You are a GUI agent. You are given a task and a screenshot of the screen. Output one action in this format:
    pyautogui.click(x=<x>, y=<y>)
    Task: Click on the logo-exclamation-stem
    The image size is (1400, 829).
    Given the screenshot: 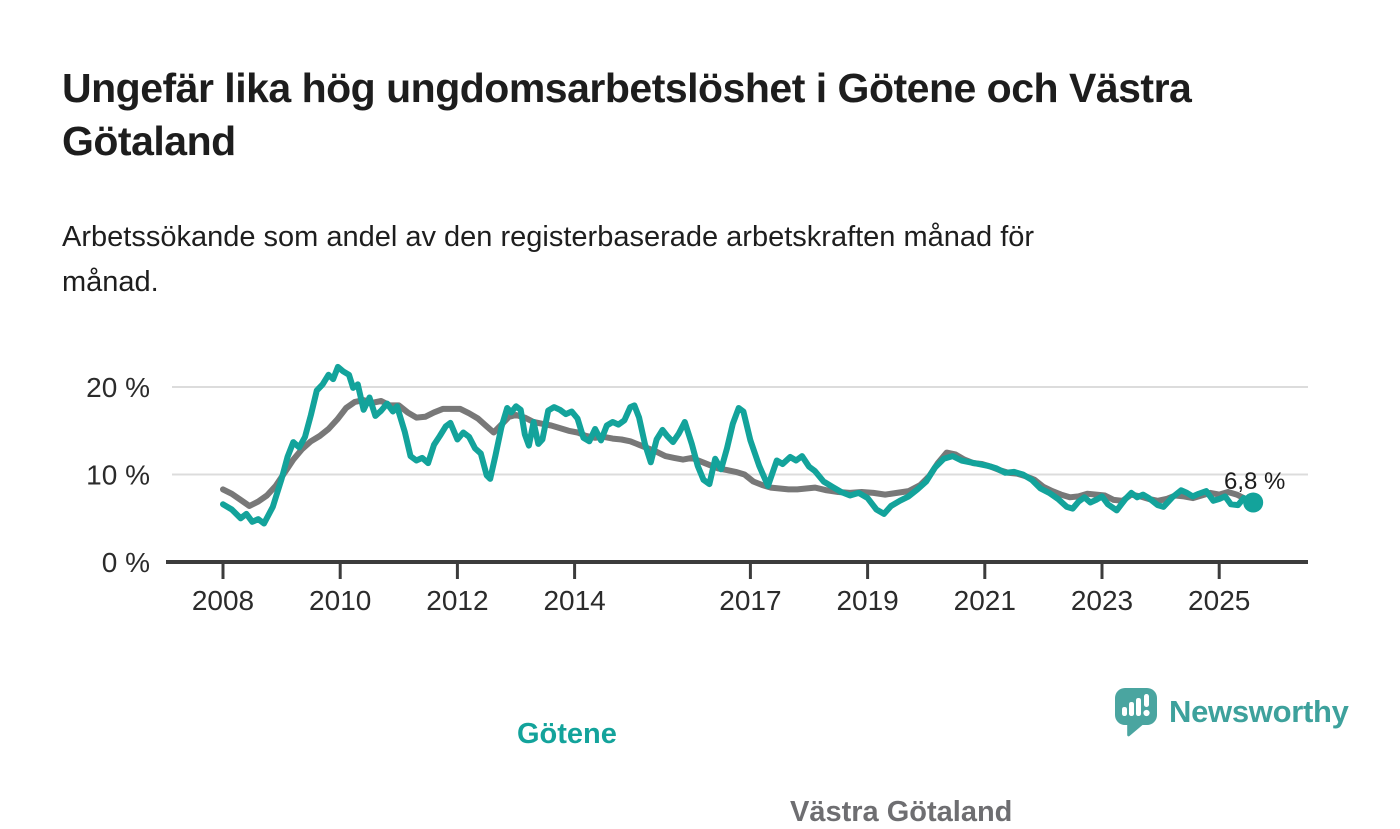 What is the action you would take?
    pyautogui.click(x=1146, y=700)
    